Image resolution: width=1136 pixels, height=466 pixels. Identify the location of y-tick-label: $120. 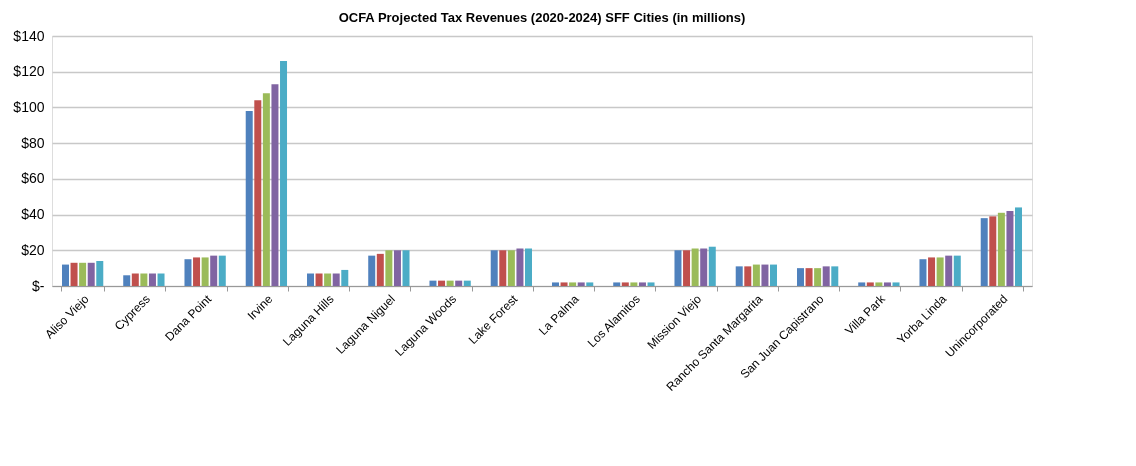
(29, 71).